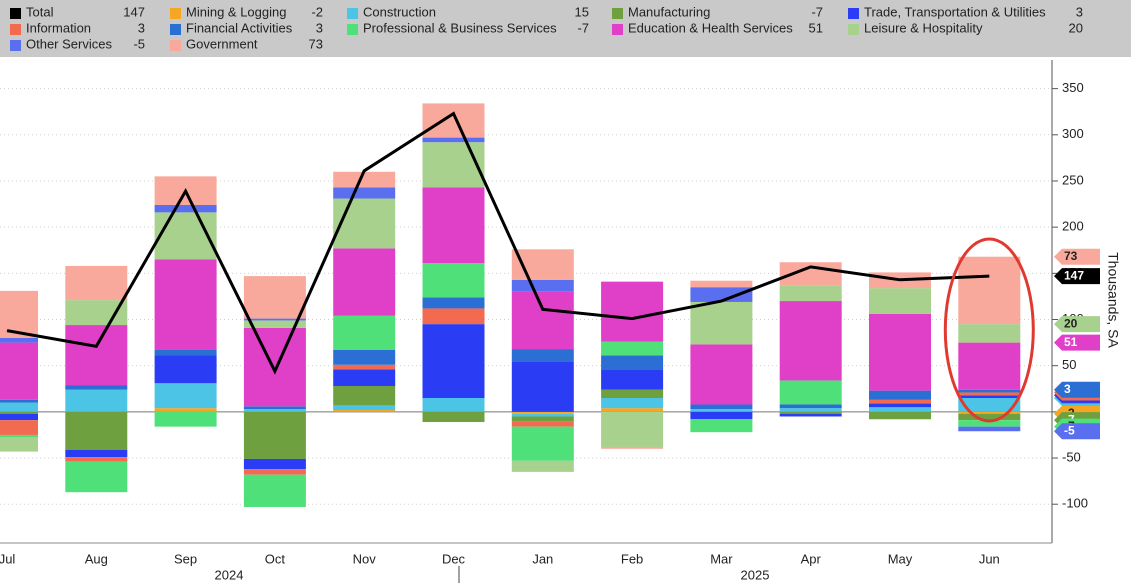  What do you see at coordinates (460, 27) in the screenshot?
I see `legend-label: Professional & Business Services` at bounding box center [460, 27].